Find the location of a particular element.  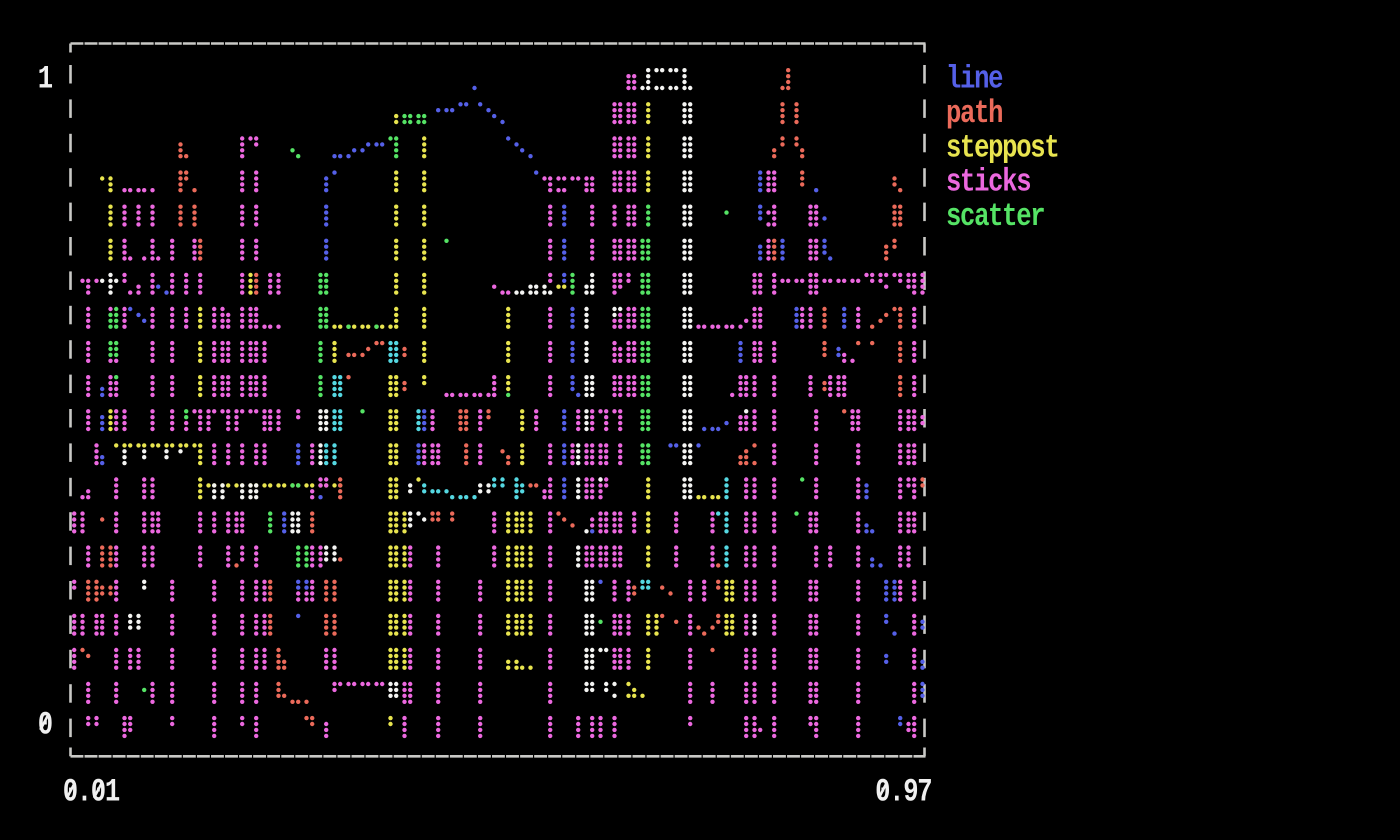

svg-text: scatter is located at coordinates (995, 217).